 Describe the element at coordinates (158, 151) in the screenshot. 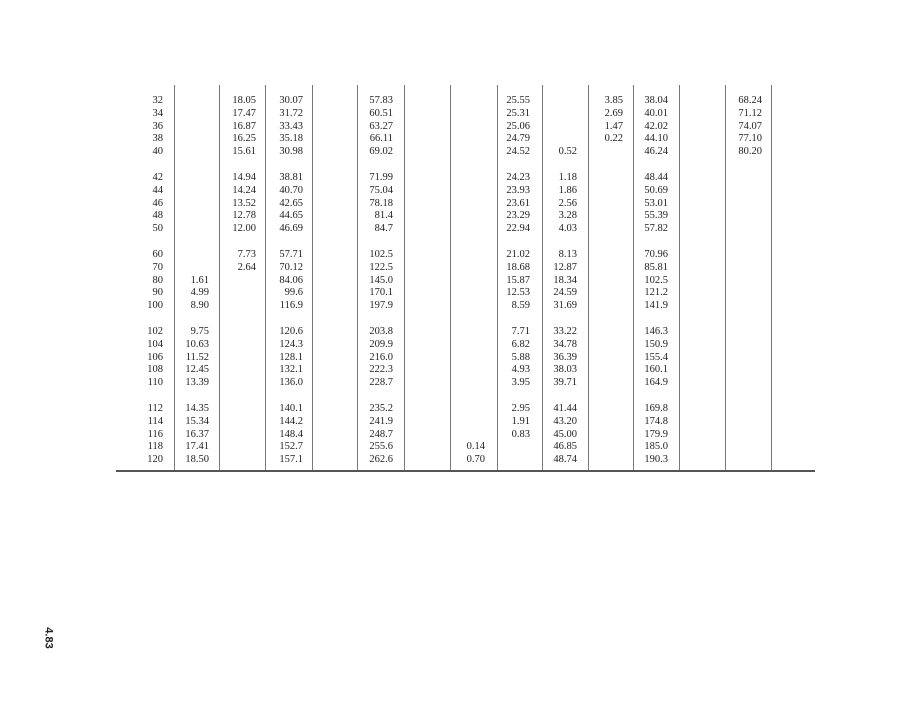

I see `row-label: 40` at that location.